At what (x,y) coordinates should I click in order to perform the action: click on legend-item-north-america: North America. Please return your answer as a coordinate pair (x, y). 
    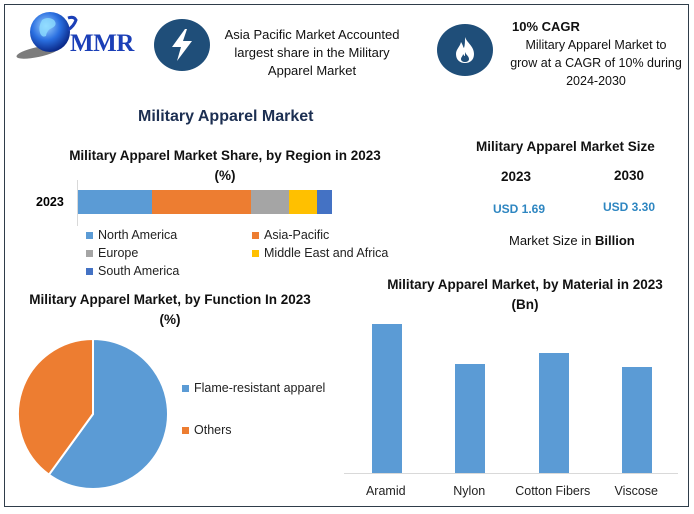
    Looking at the image, I should click on (169, 235).